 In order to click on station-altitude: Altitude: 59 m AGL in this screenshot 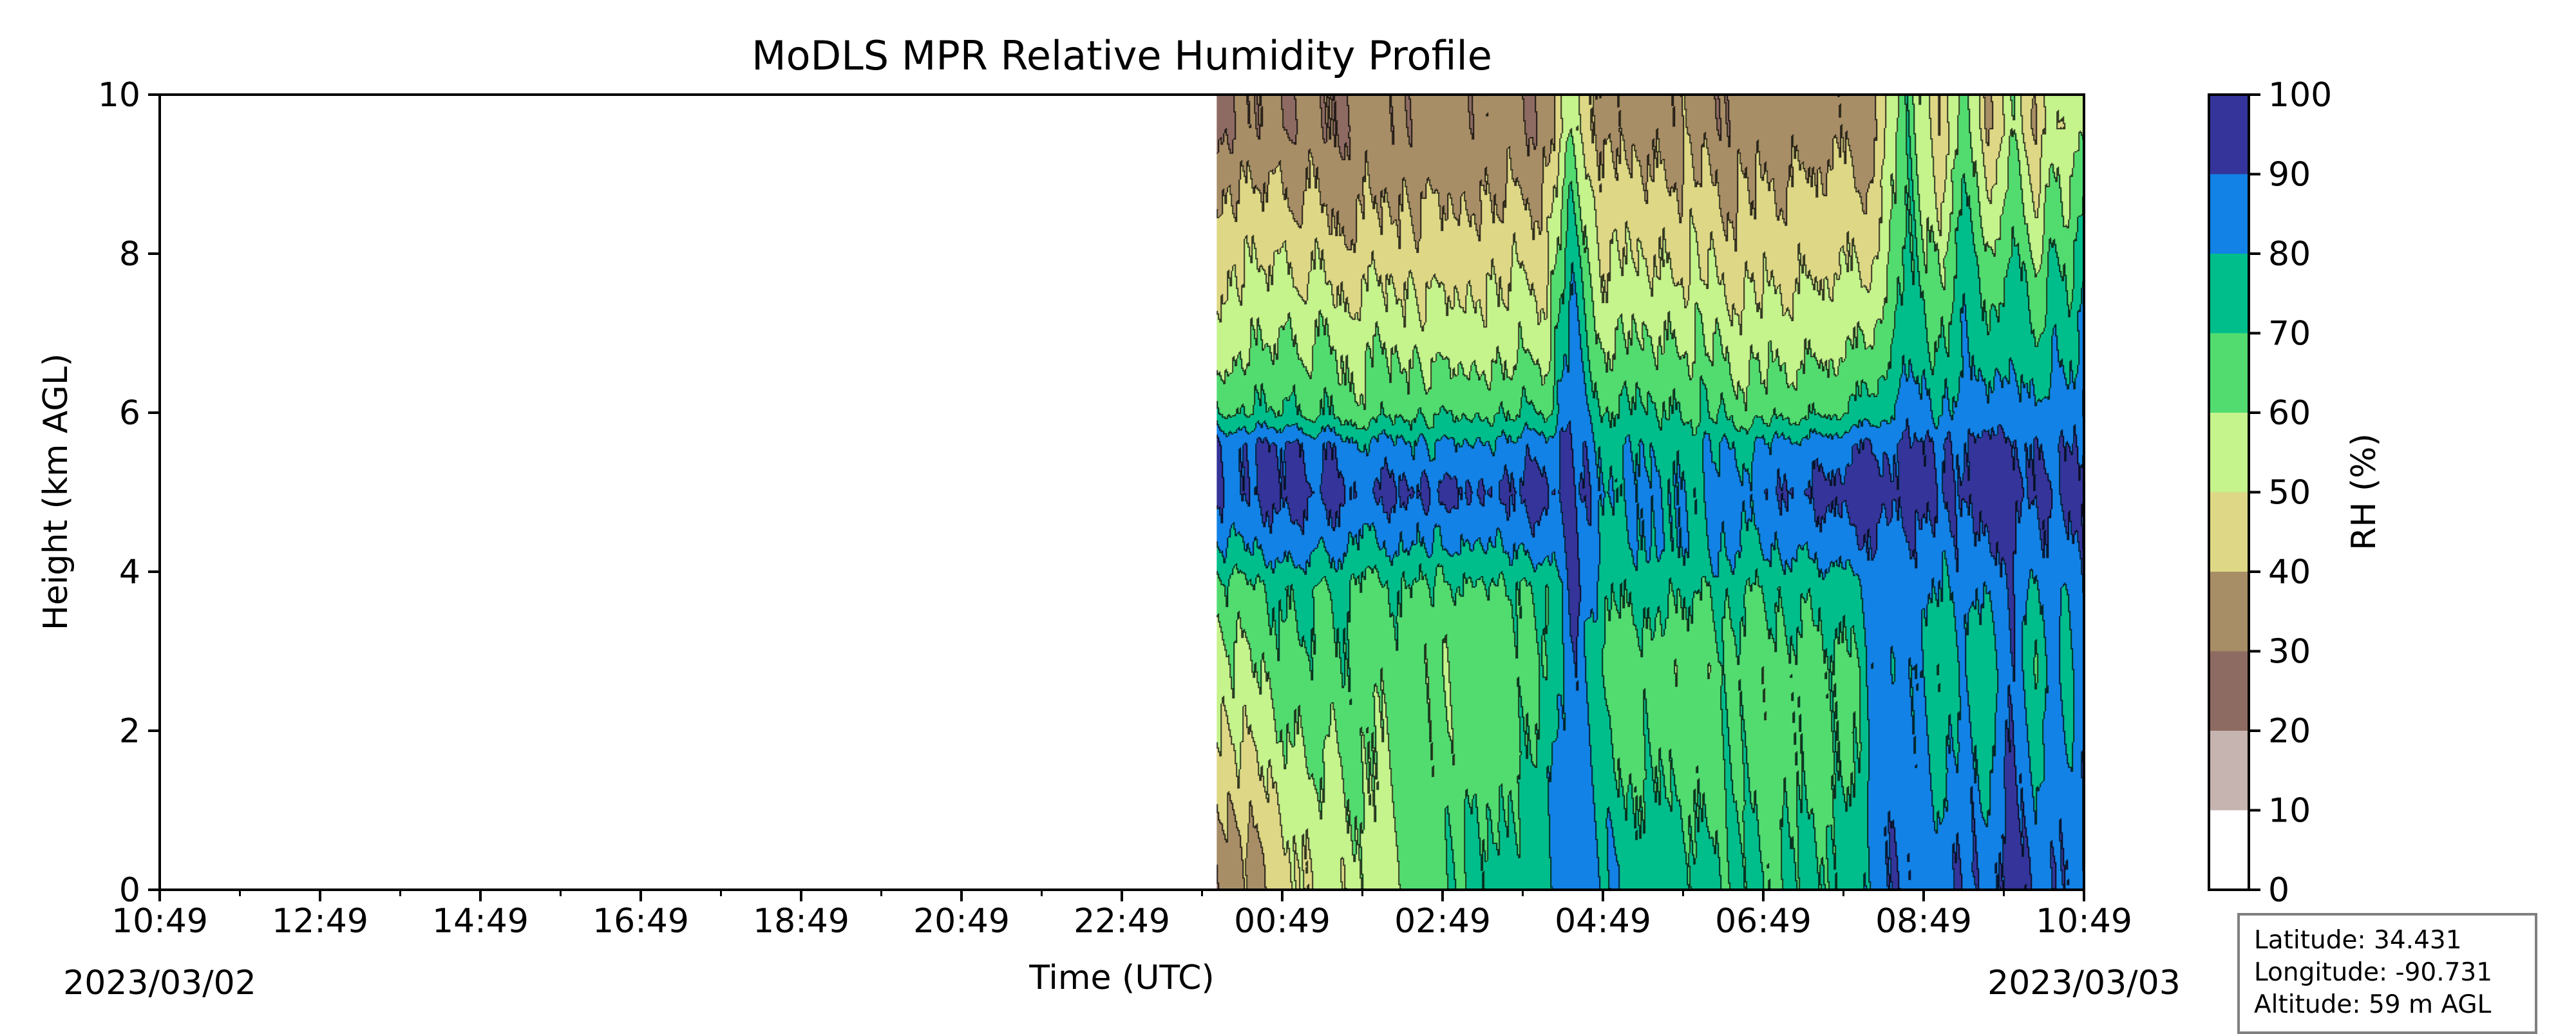, I will do `click(2373, 1004)`.